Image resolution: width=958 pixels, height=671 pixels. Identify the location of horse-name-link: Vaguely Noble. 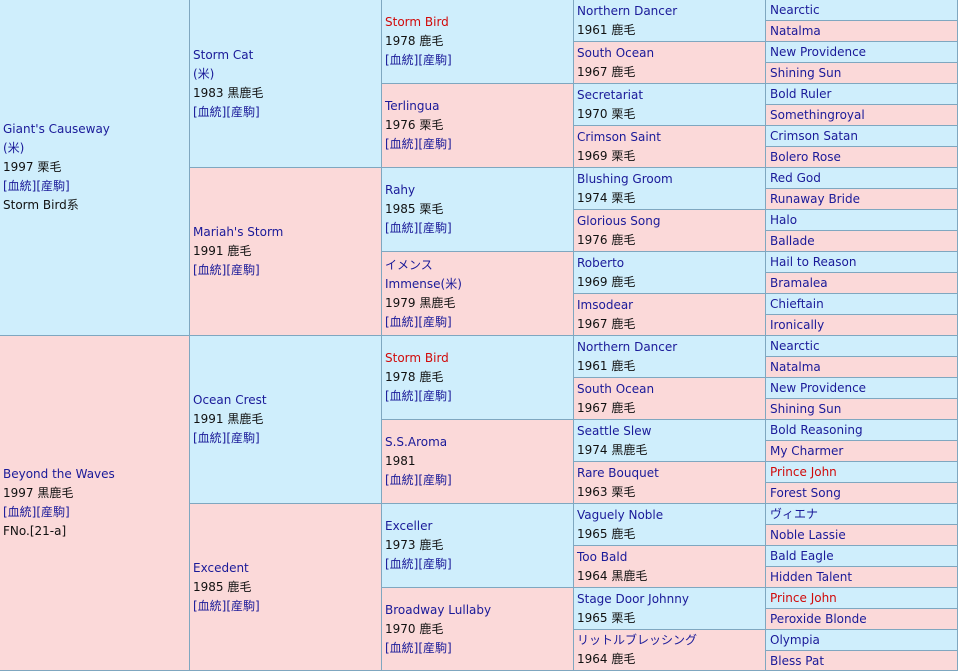
(620, 514).